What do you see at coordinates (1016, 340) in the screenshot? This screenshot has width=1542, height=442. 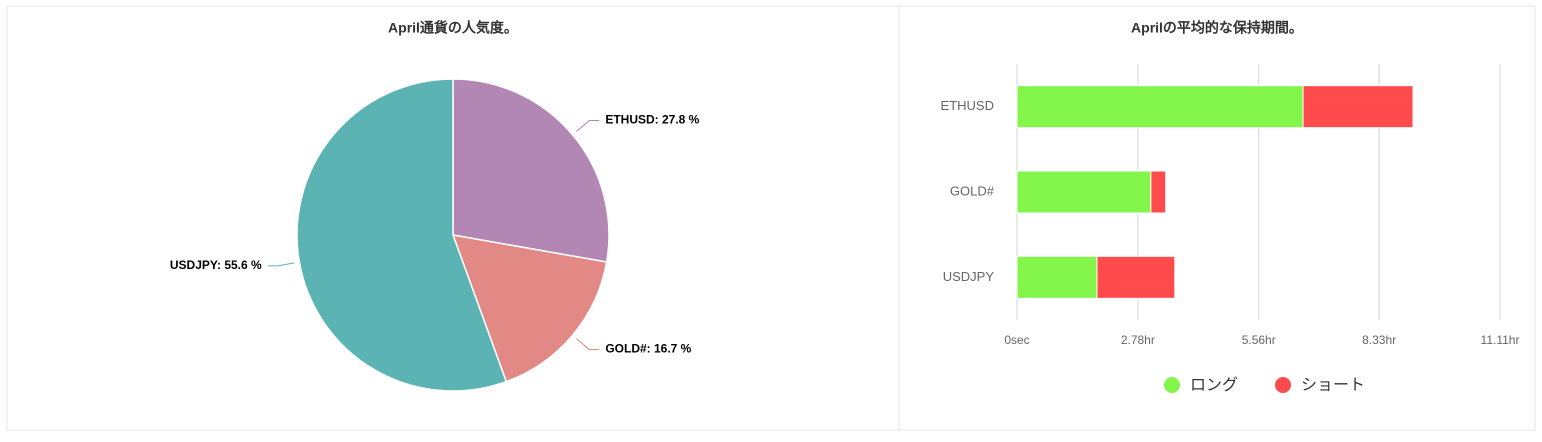 I see `x-tick-label: 0sec` at bounding box center [1016, 340].